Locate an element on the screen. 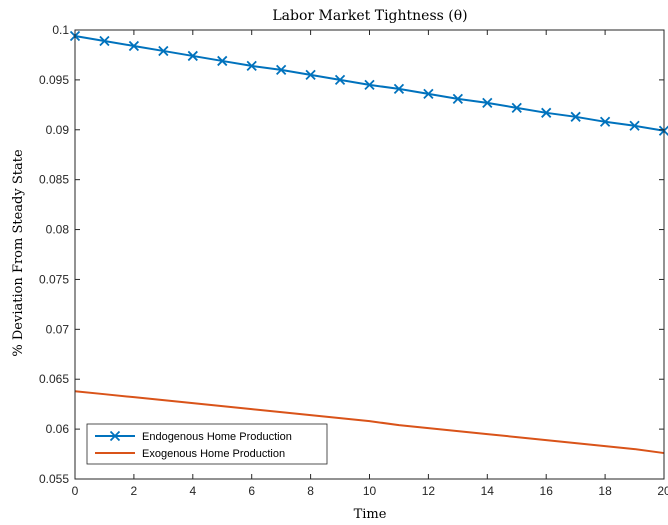  legend-box is located at coordinates (207, 444).